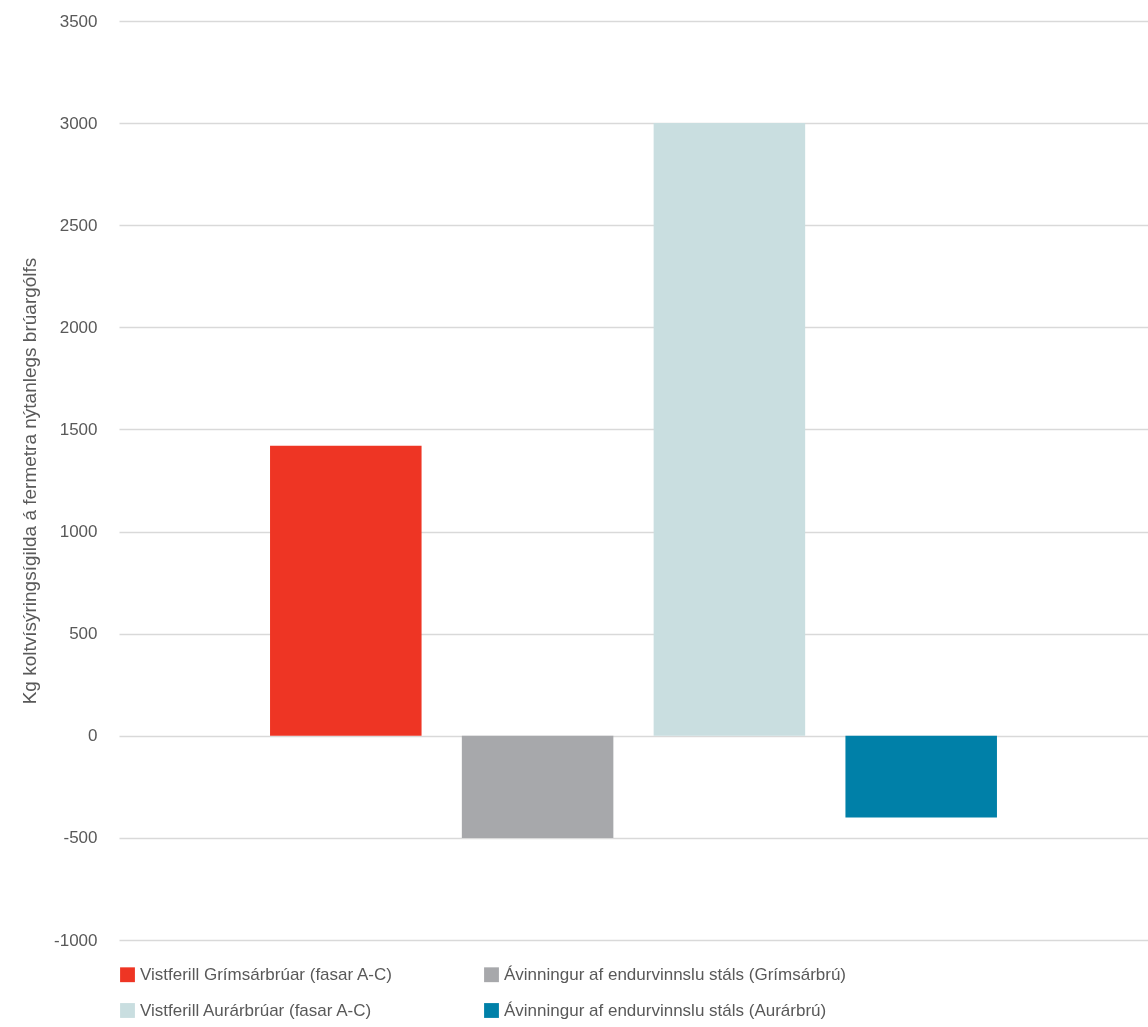  I want to click on y-tick-label: 1500, so click(78, 429).